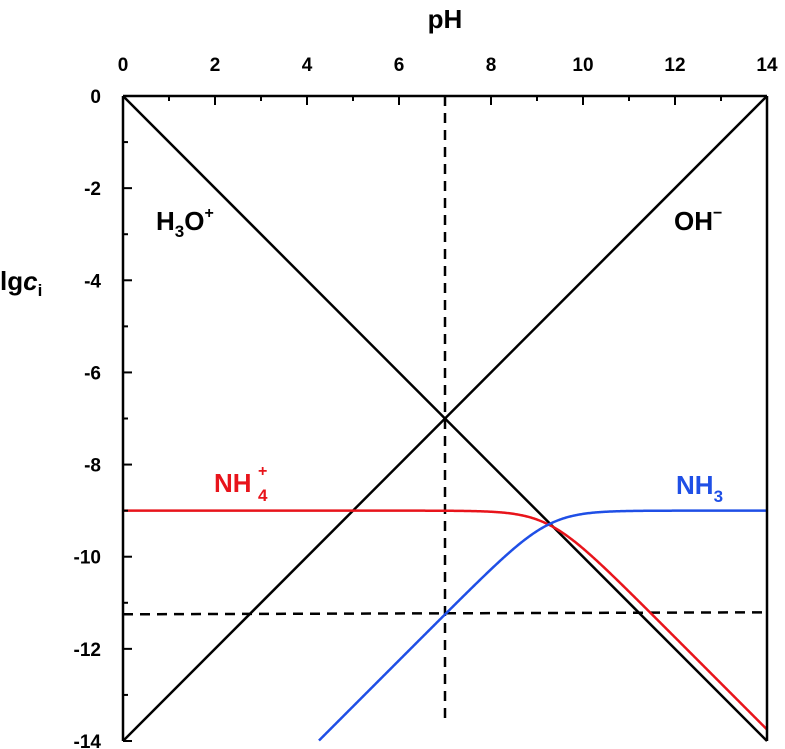  I want to click on y-axis-title-var: c, so click(30, 281).